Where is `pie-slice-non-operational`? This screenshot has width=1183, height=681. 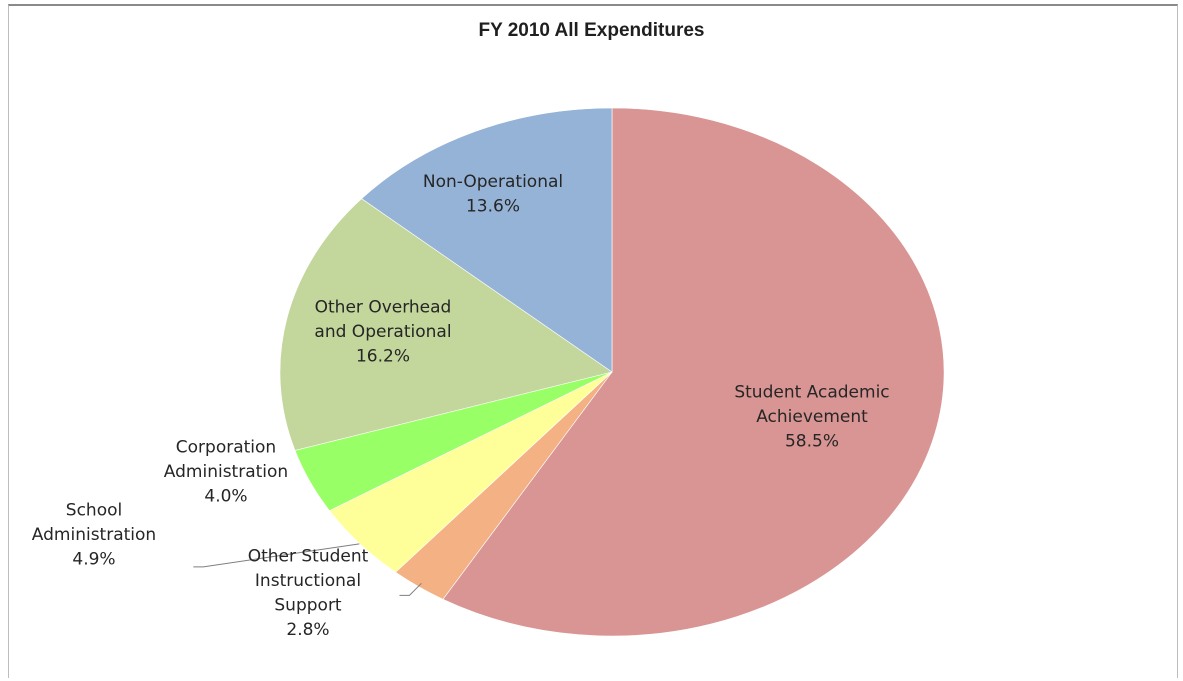
pie-slice-non-operational is located at coordinates (487, 240).